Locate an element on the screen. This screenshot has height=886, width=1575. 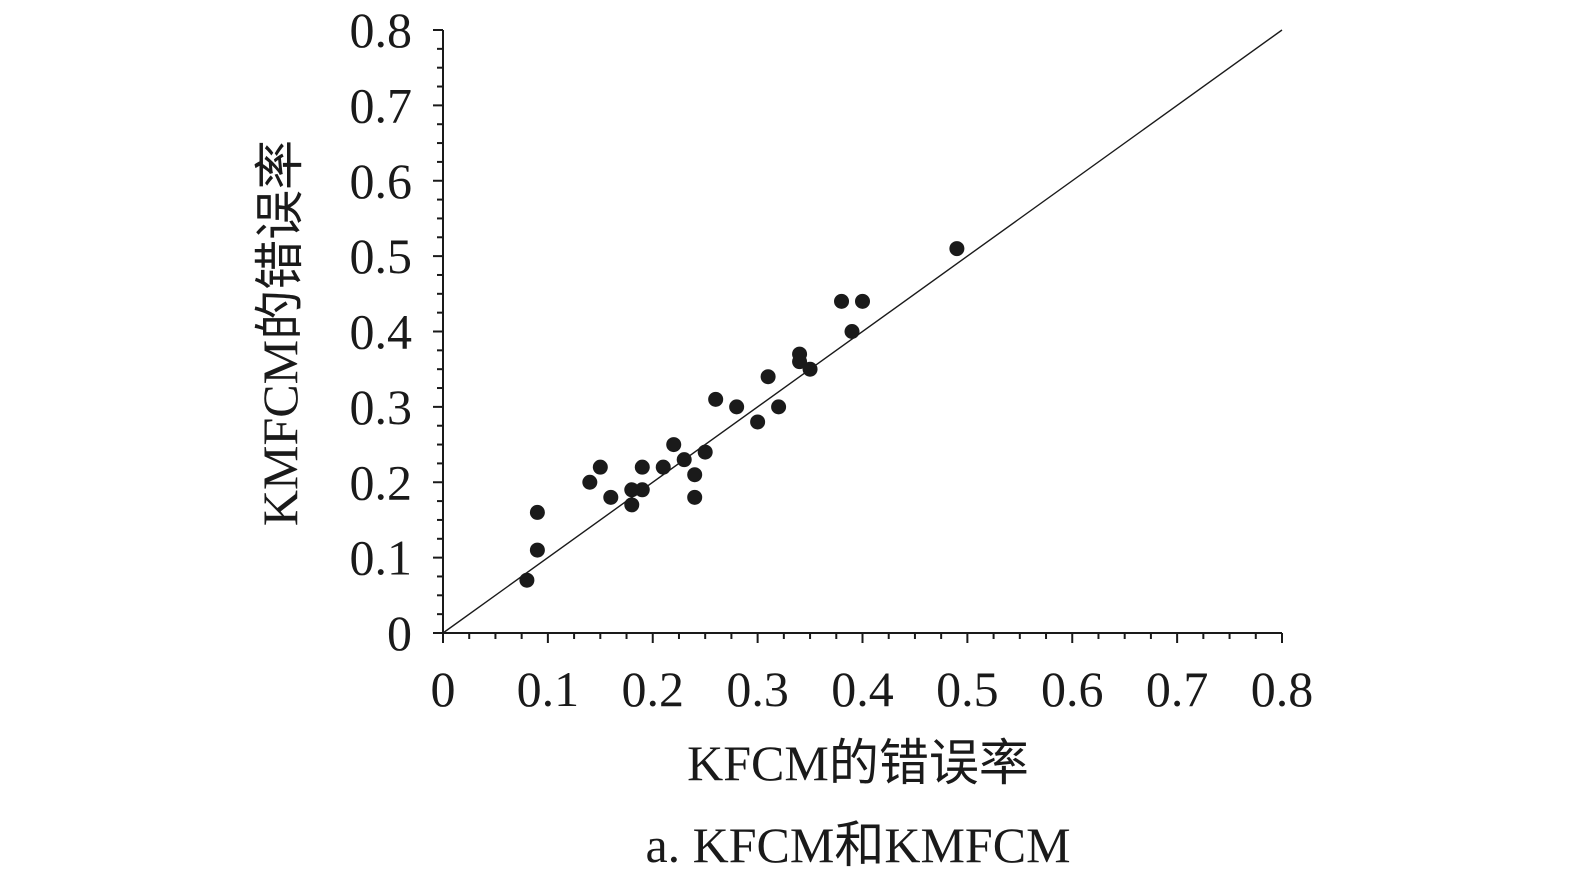
y-tick-label: 0 is located at coordinates (399, 633).